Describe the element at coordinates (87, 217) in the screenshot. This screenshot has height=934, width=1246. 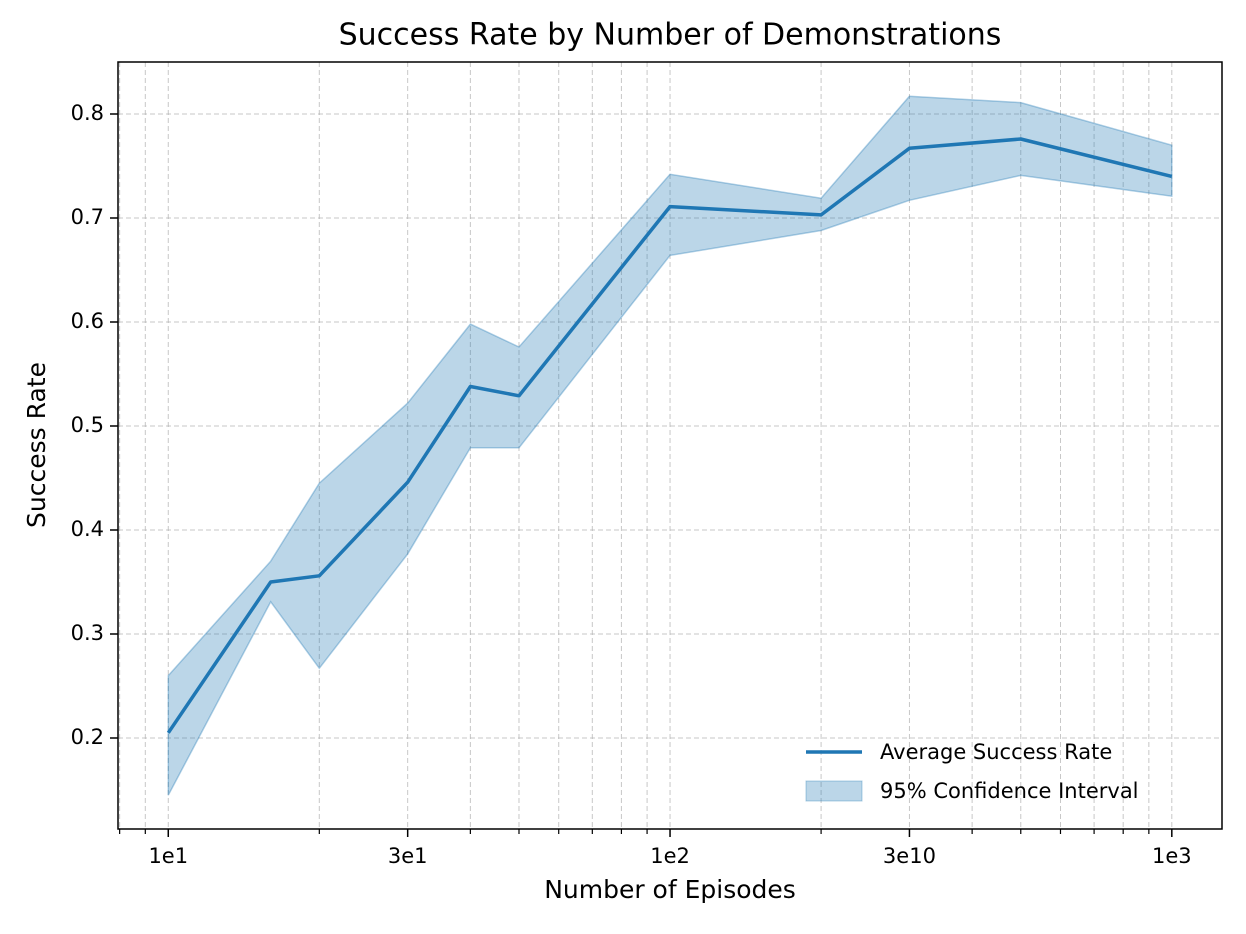
I see `y-tick-label: 0.7` at that location.